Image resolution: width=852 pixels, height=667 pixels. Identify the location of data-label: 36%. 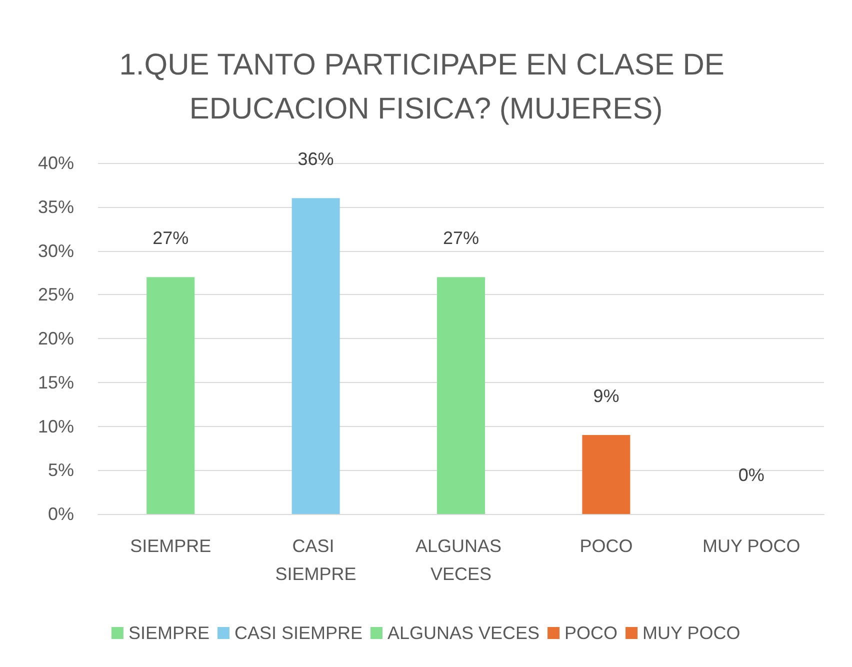
(316, 159).